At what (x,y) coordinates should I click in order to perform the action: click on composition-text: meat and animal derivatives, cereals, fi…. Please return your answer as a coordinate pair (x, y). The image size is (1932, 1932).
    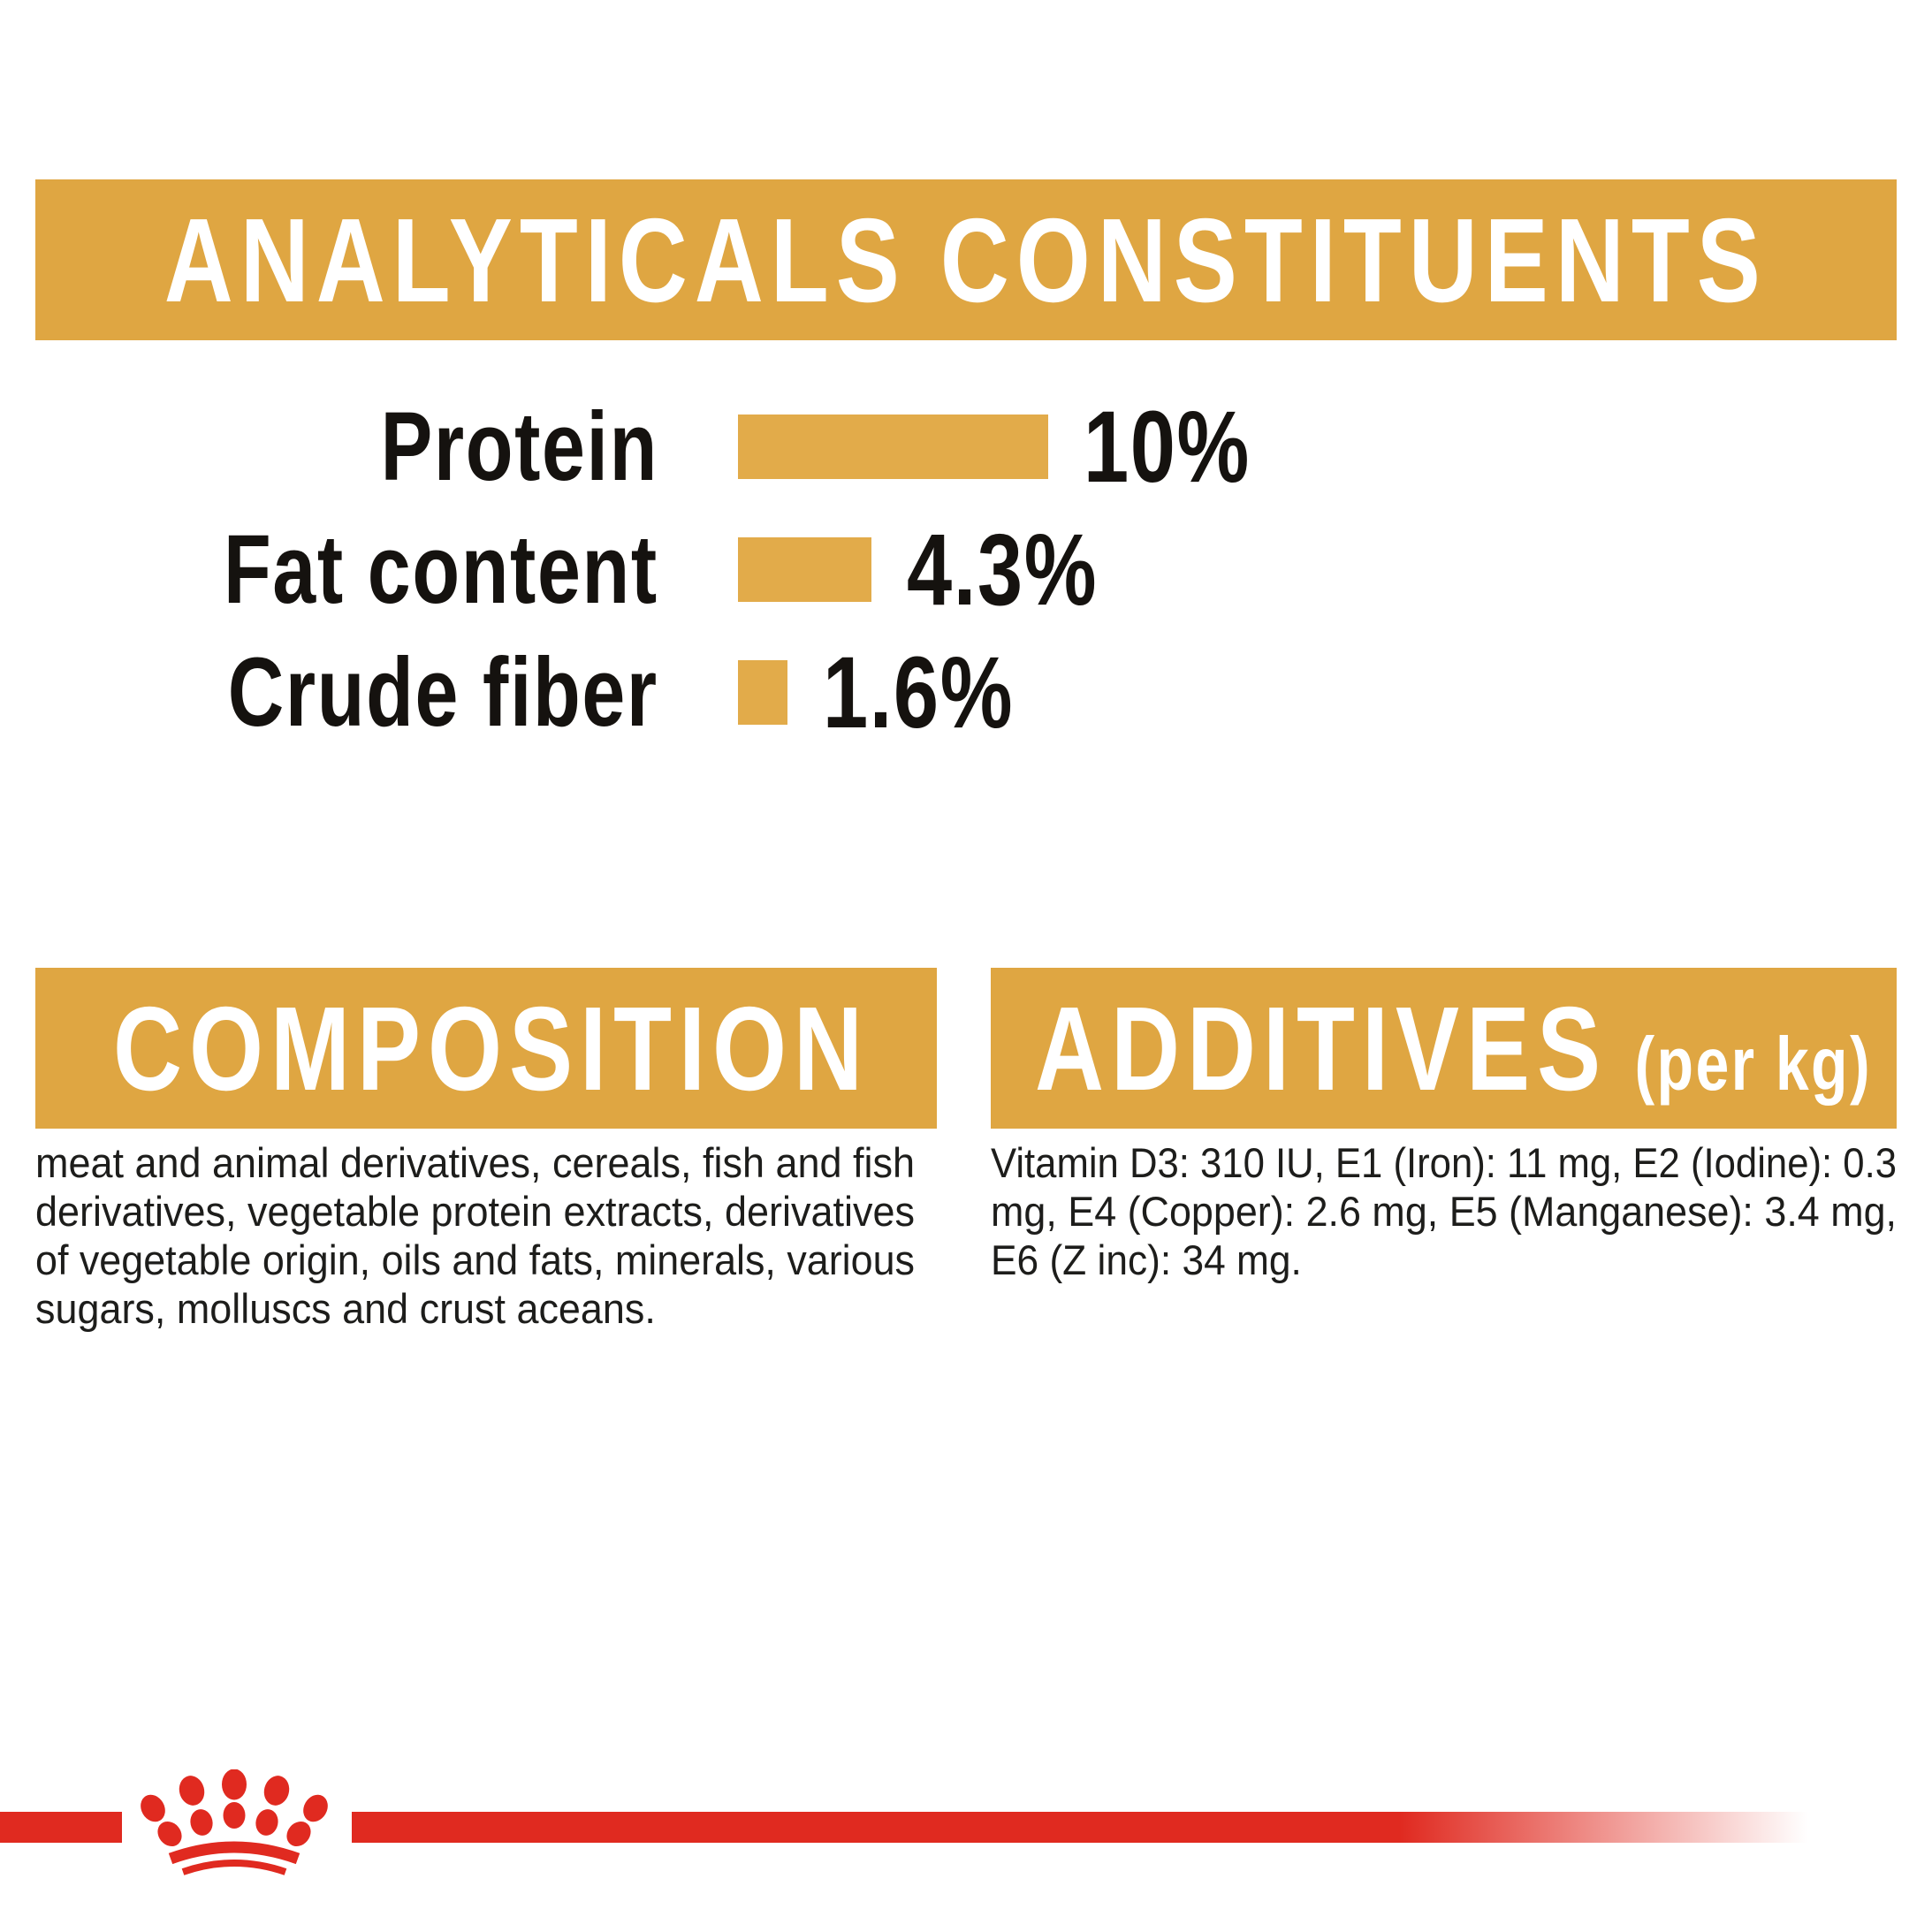
    Looking at the image, I should click on (475, 1236).